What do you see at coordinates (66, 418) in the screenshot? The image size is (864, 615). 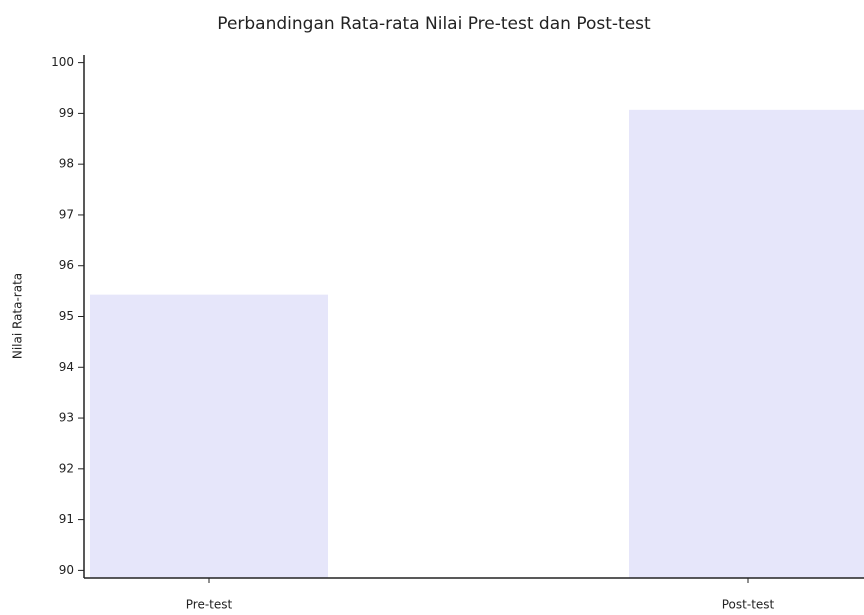 I see `y-tick-label: 93` at bounding box center [66, 418].